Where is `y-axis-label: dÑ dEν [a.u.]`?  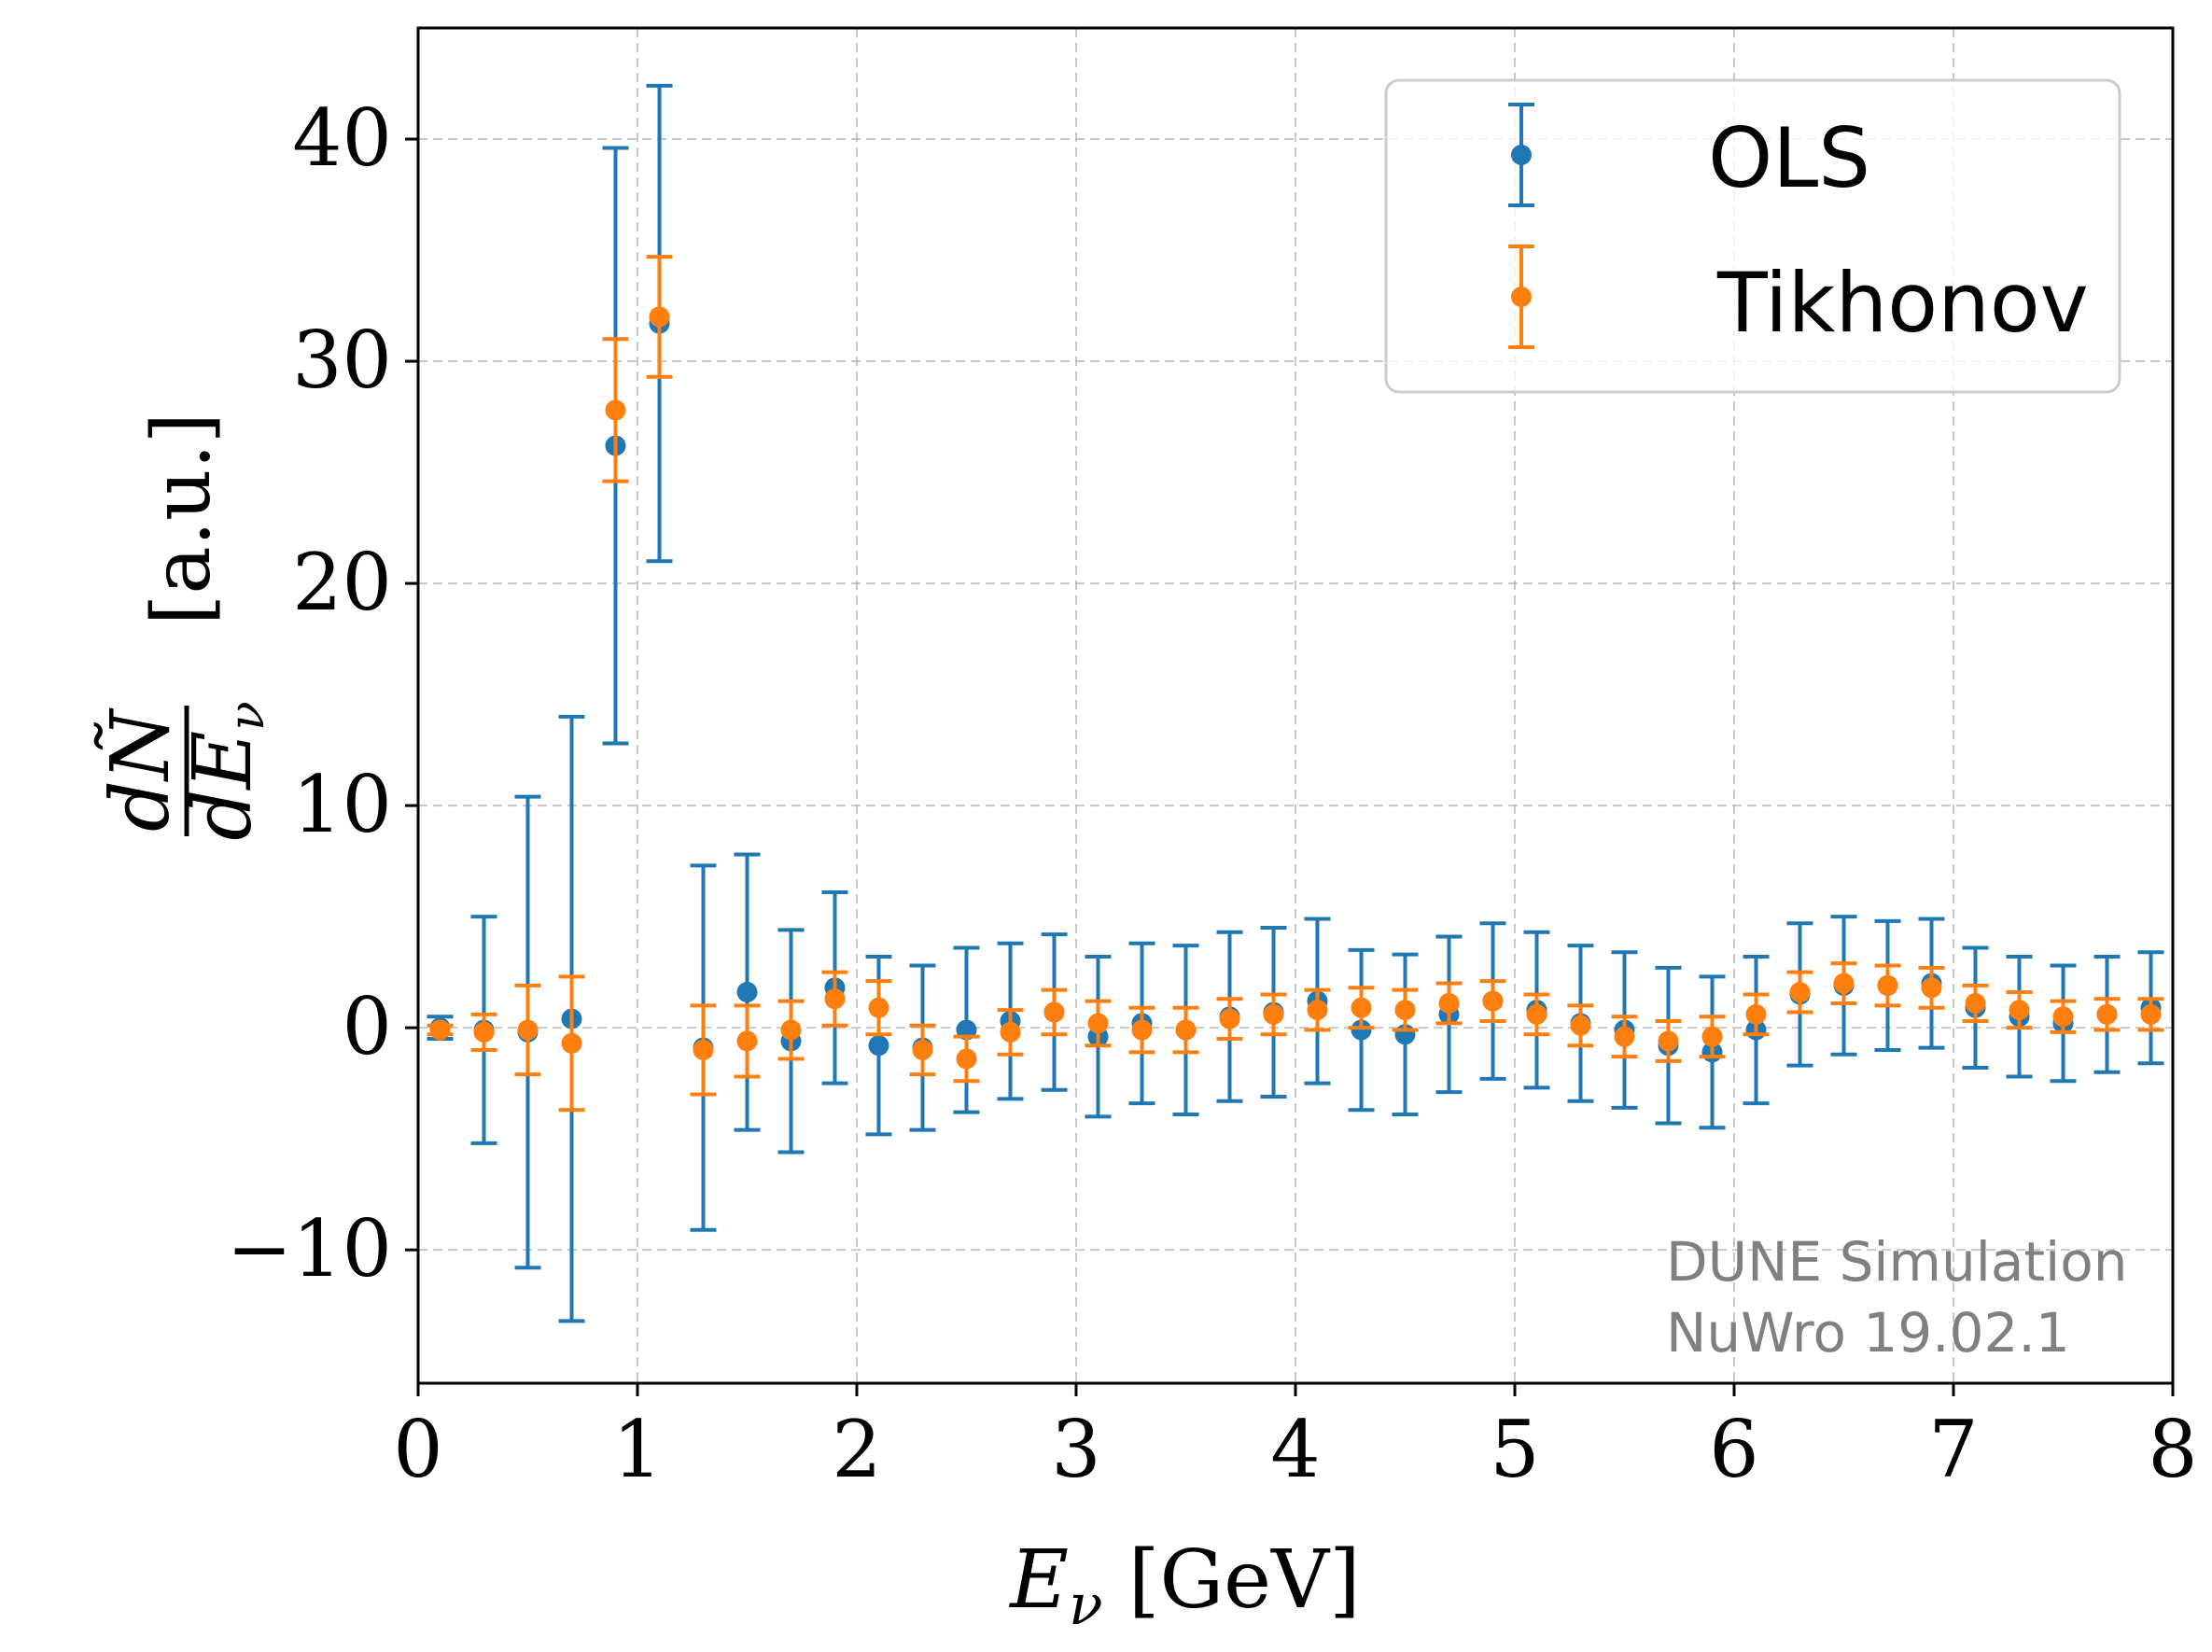
y-axis-label: dÑ dEν [a.u.] is located at coordinates (184, 627).